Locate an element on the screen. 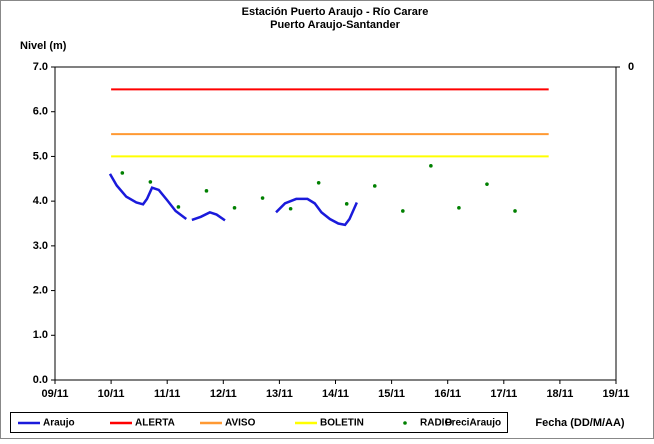  y-axis-label: Nivel (m) is located at coordinates (43, 46).